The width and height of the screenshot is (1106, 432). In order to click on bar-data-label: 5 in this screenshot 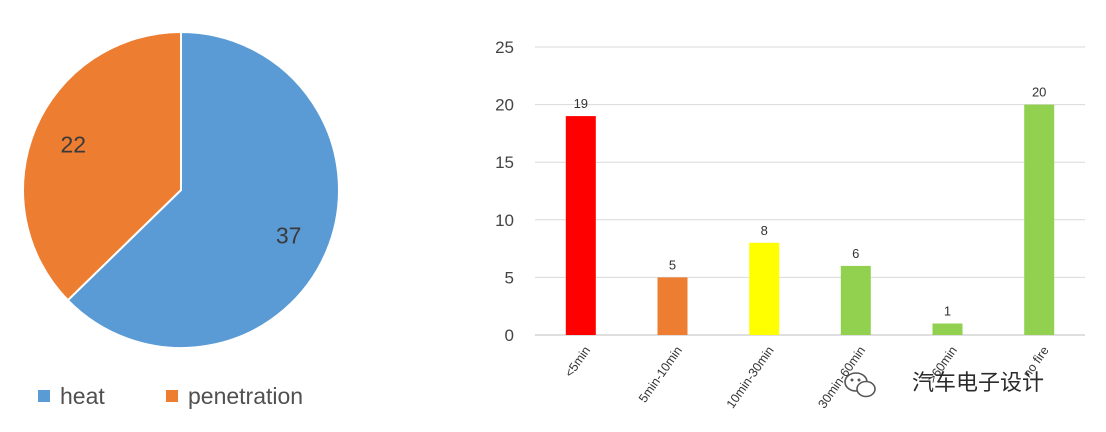, I will do `click(672, 264)`.